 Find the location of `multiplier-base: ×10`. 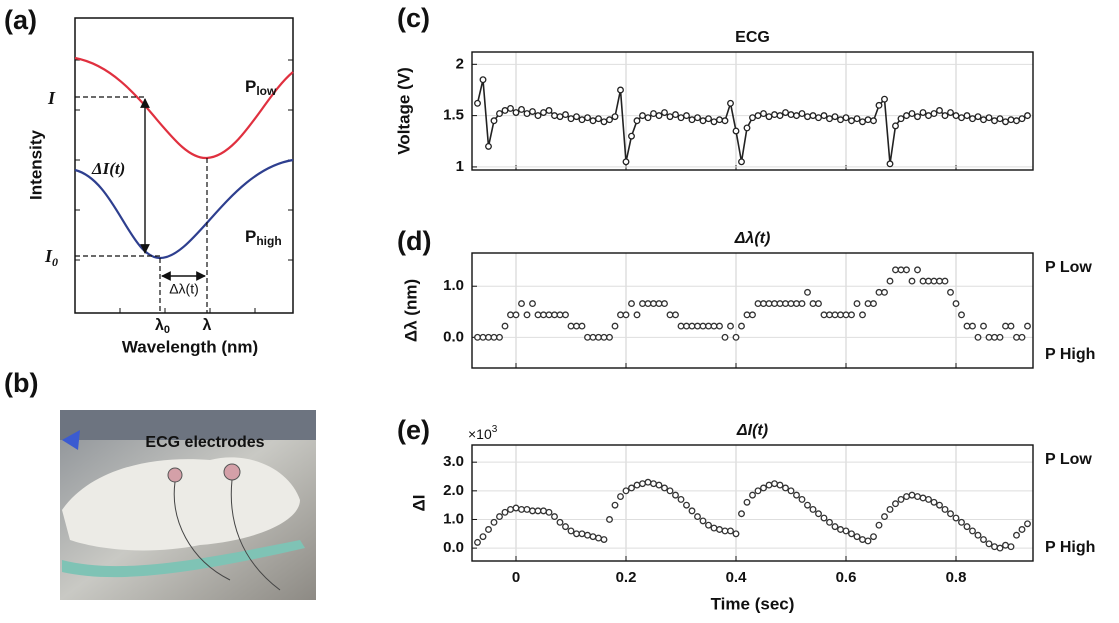

multiplier-base: ×10 is located at coordinates (480, 434).